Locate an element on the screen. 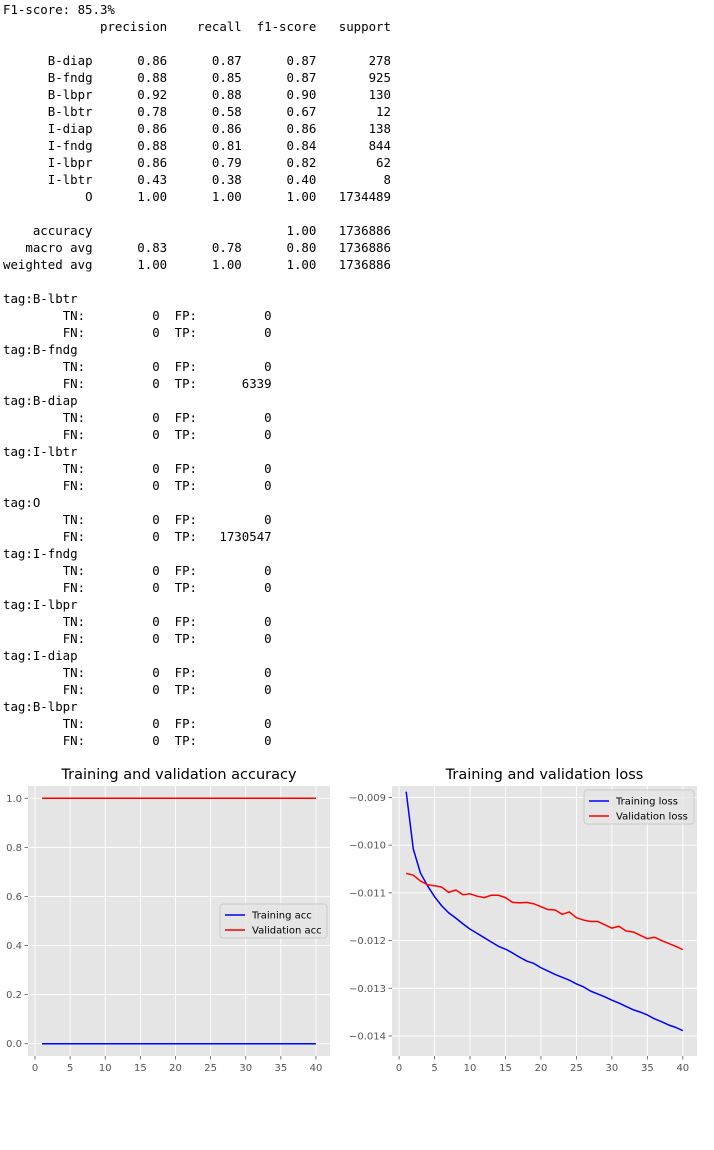 The width and height of the screenshot is (714, 1150). confusion-tag-line: tag:B-lbtr is located at coordinates (197, 298).